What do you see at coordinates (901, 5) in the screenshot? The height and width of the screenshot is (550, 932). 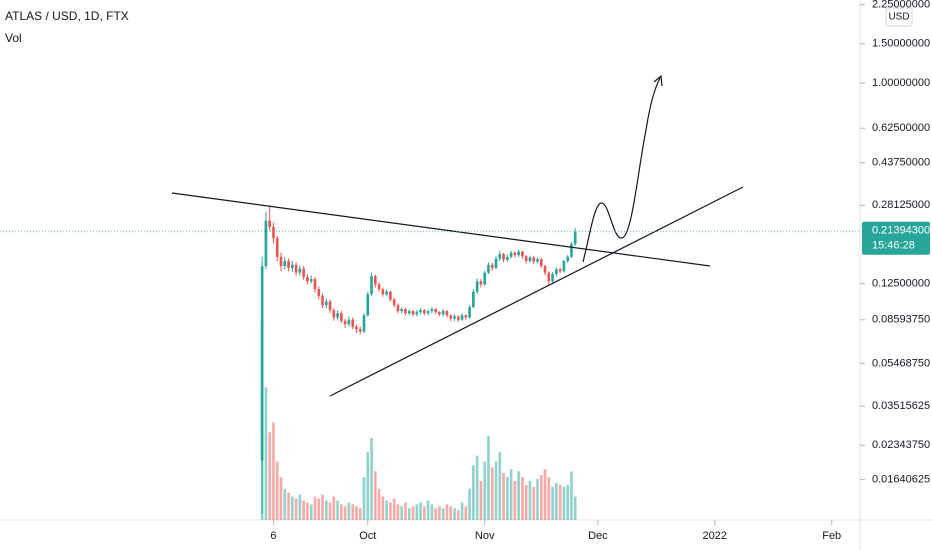 I see `y-tick-label: 2.25000000` at bounding box center [901, 5].